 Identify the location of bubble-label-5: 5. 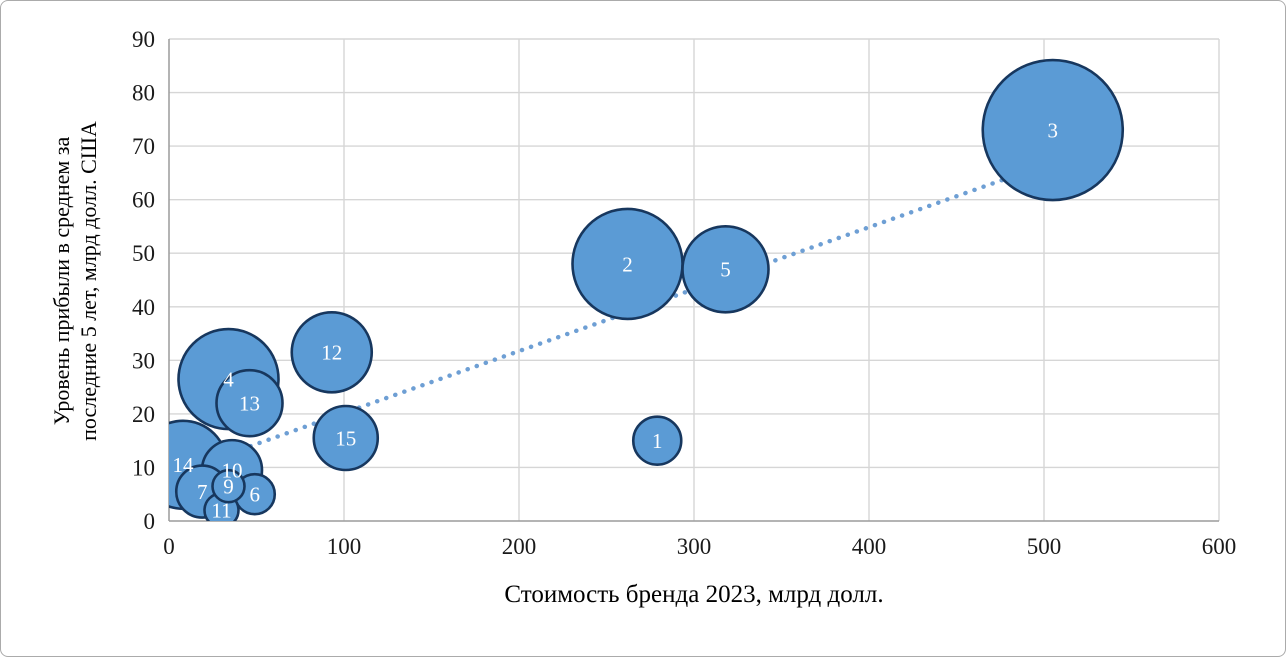
(725, 270).